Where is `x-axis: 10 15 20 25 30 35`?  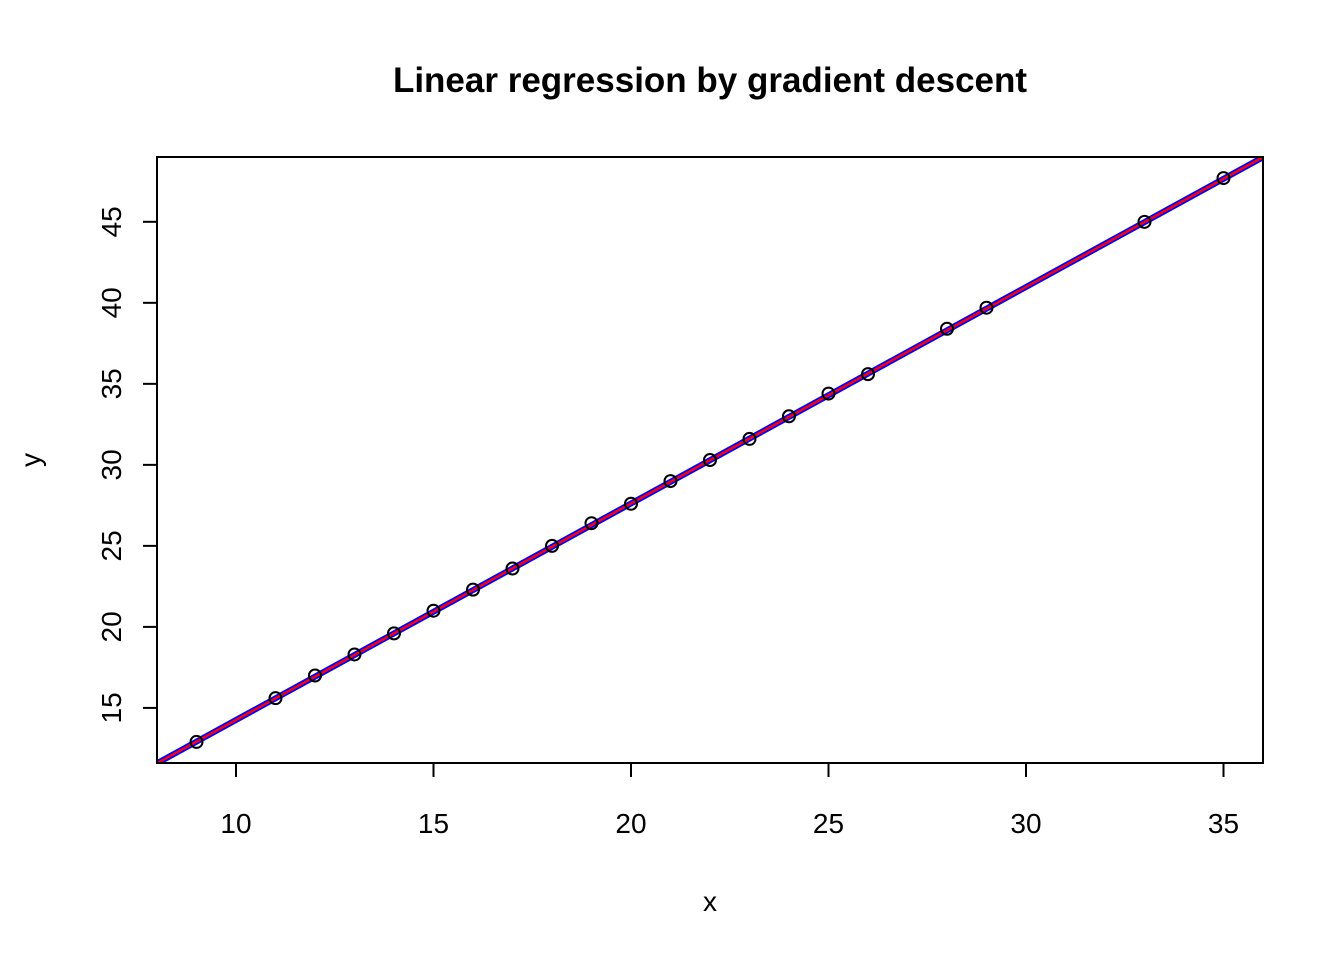
x-axis: 10 15 20 25 30 35 is located at coordinates (729, 800).